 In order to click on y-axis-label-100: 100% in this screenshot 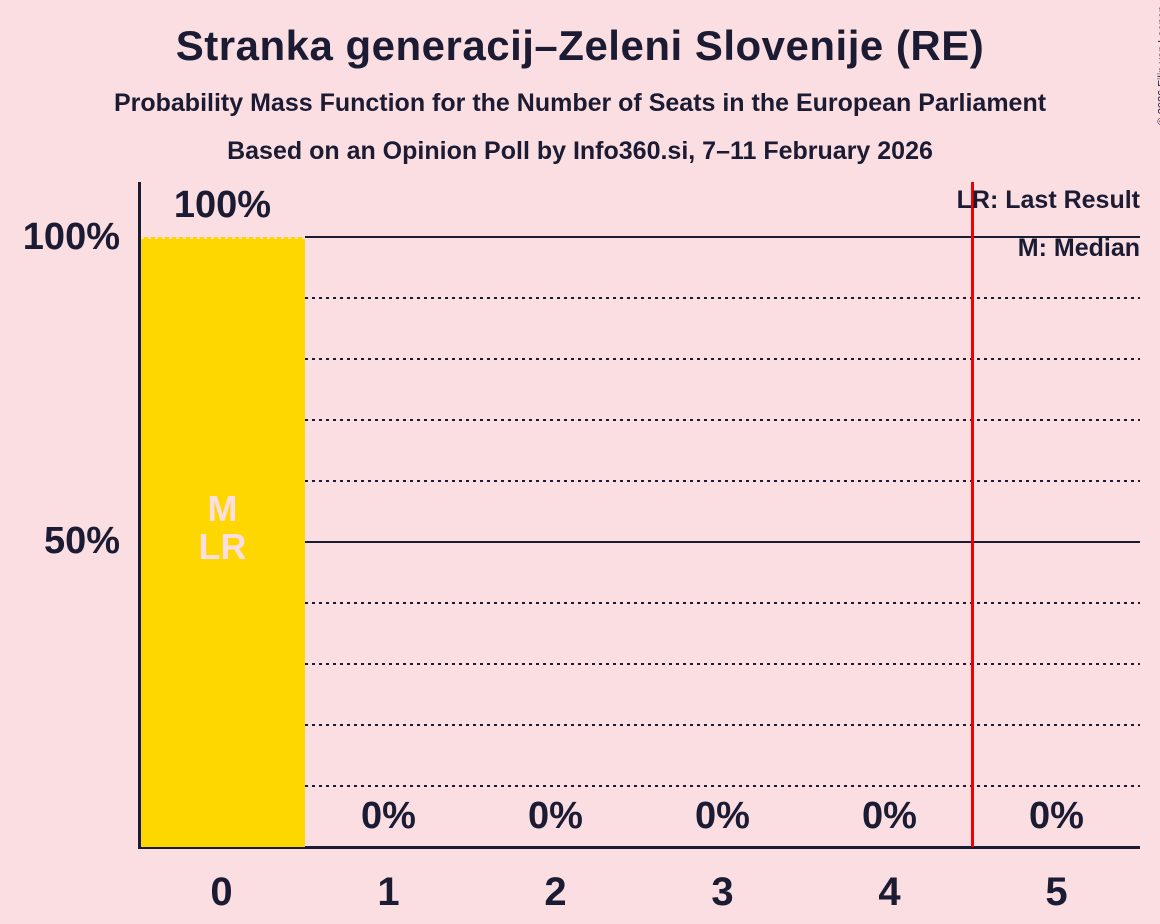, I will do `click(71, 237)`.